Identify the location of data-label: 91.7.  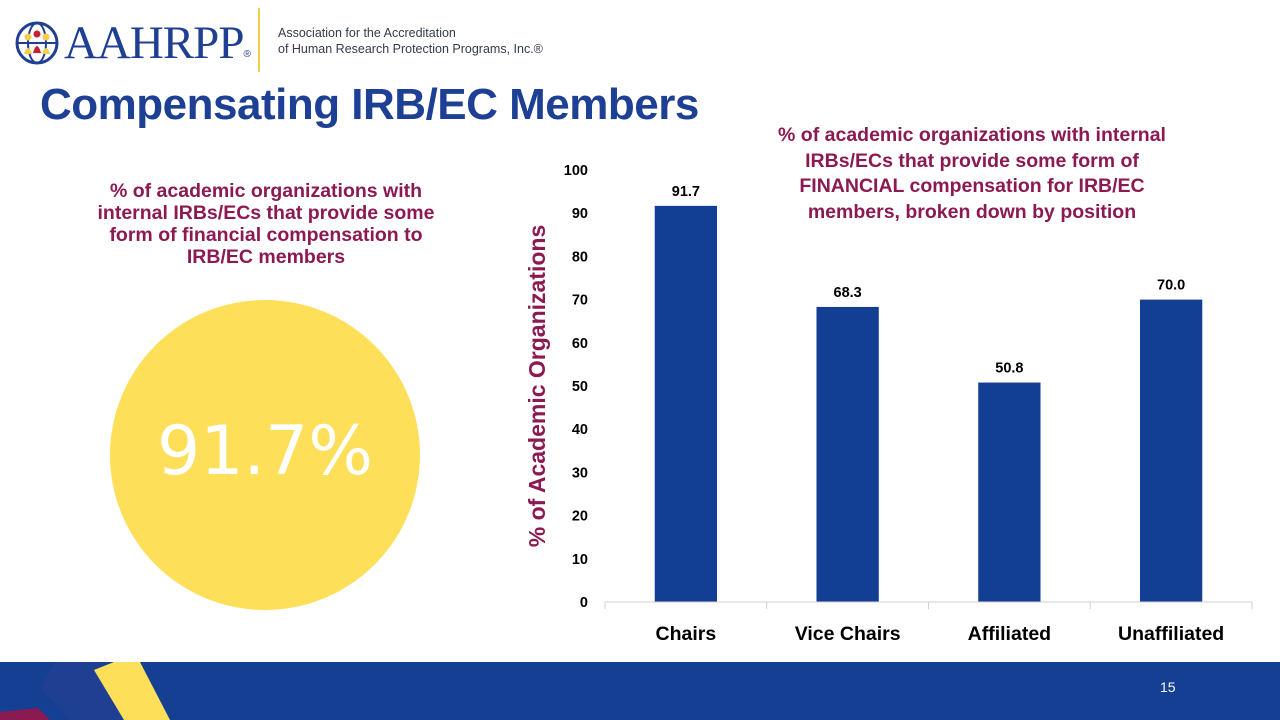
(686, 192).